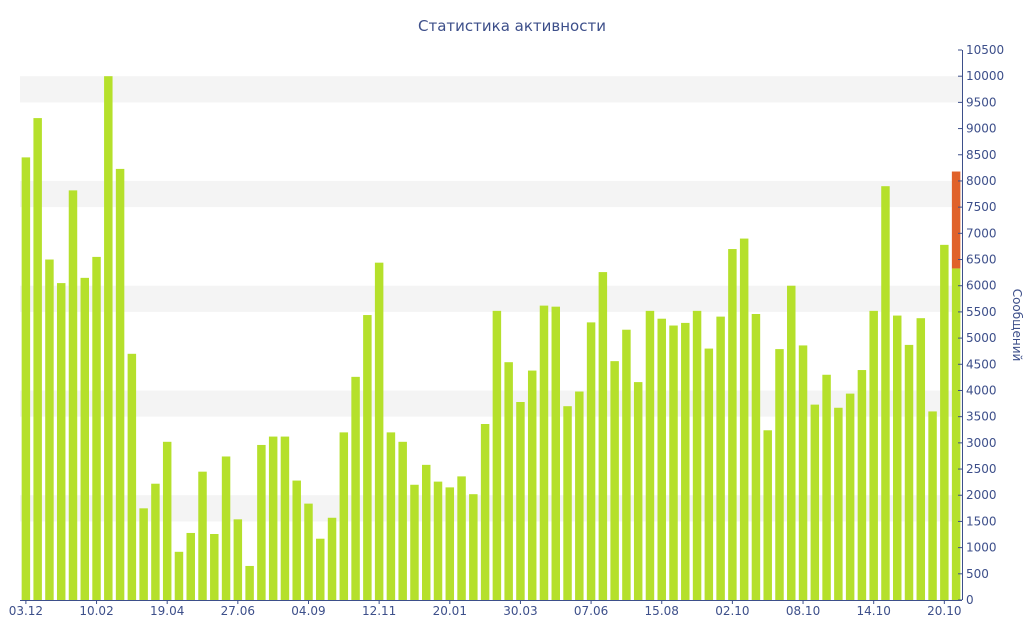 Image resolution: width=1024 pixels, height=640 pixels. I want to click on y-axis-label: Сообщений, so click(1017, 325).